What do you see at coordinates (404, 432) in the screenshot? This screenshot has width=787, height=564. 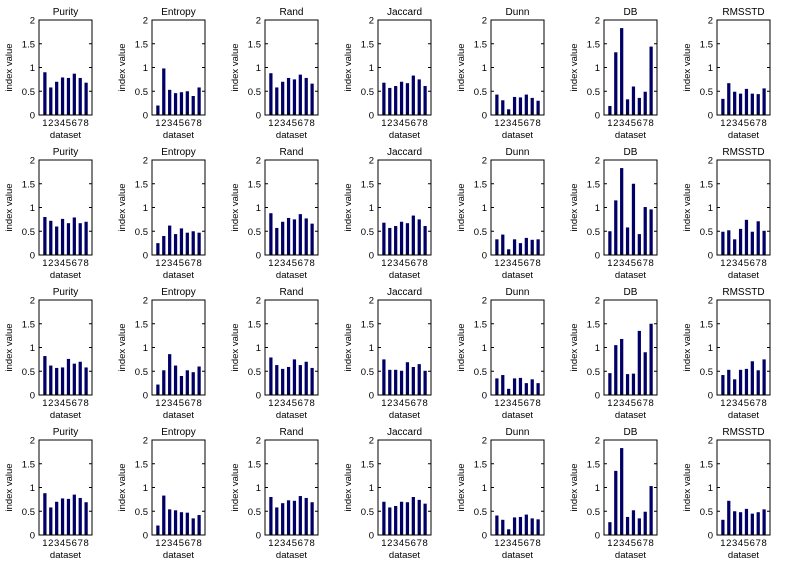 I see `subplot-title: Jaccard` at bounding box center [404, 432].